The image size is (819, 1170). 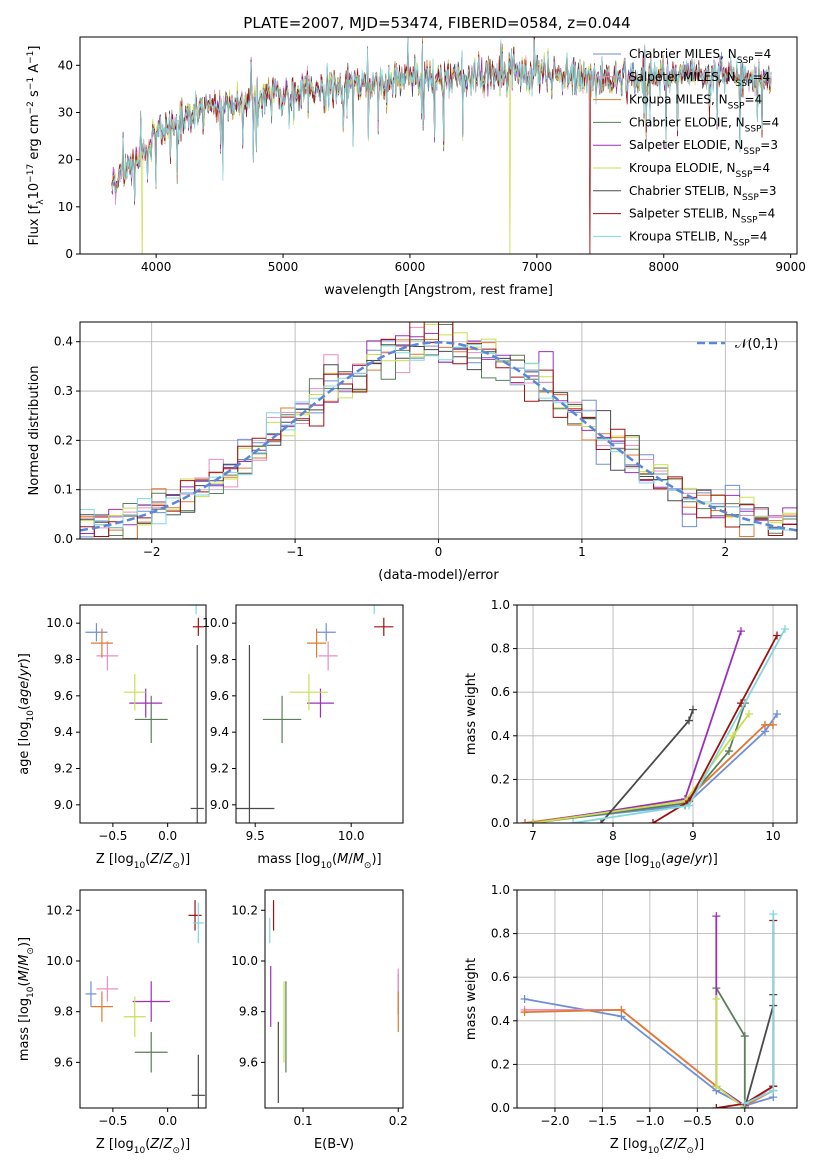 I want to click on legend-label: Kroupa ELODIE, NSSP=4, so click(x=699, y=170).